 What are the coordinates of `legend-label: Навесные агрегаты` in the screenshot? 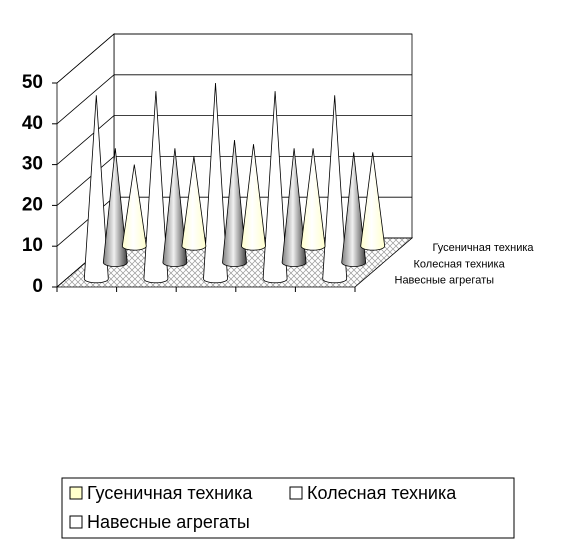 It's located at (168, 522).